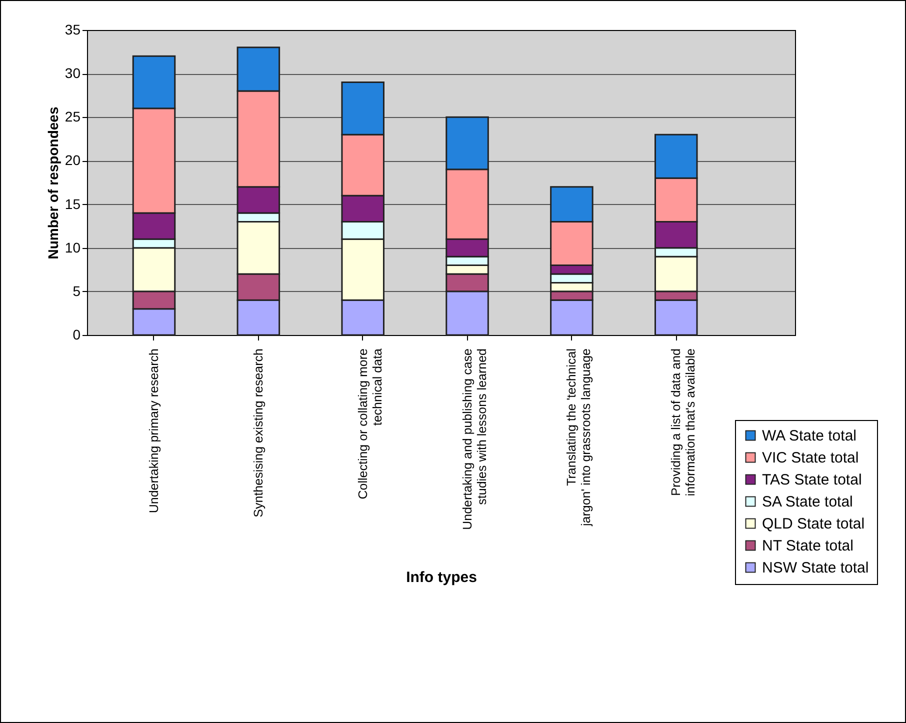 The image size is (906, 723). What do you see at coordinates (72, 116) in the screenshot?
I see `y-tick-label: 25` at bounding box center [72, 116].